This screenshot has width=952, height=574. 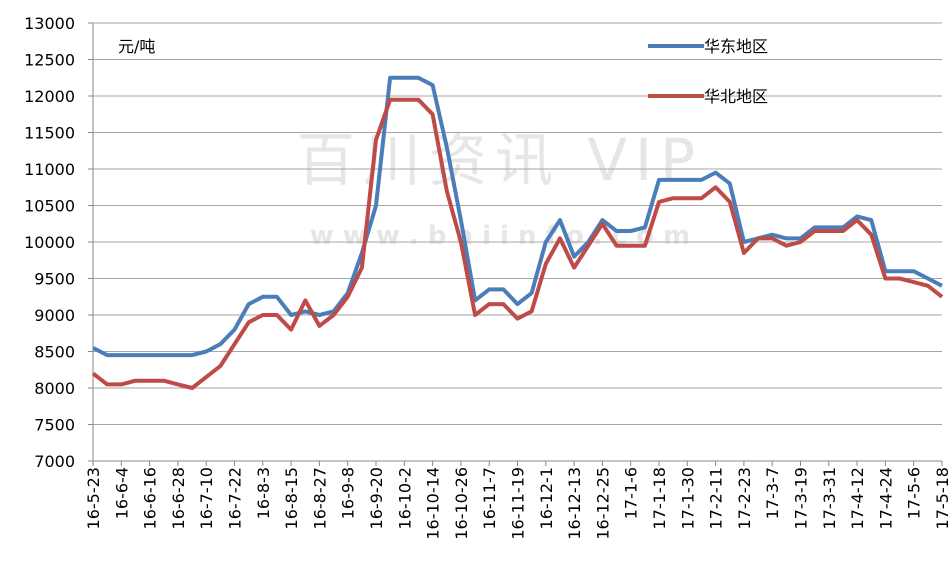 I want to click on x-tick-label: 16-6-16, so click(x=150, y=498).